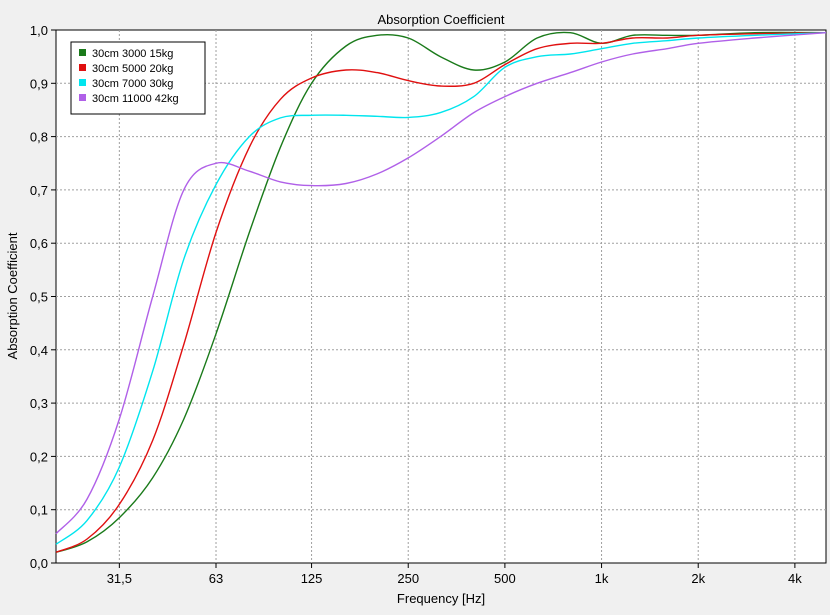  Describe the element at coordinates (39, 297) in the screenshot. I see `y-tick-label: 0,5` at that location.